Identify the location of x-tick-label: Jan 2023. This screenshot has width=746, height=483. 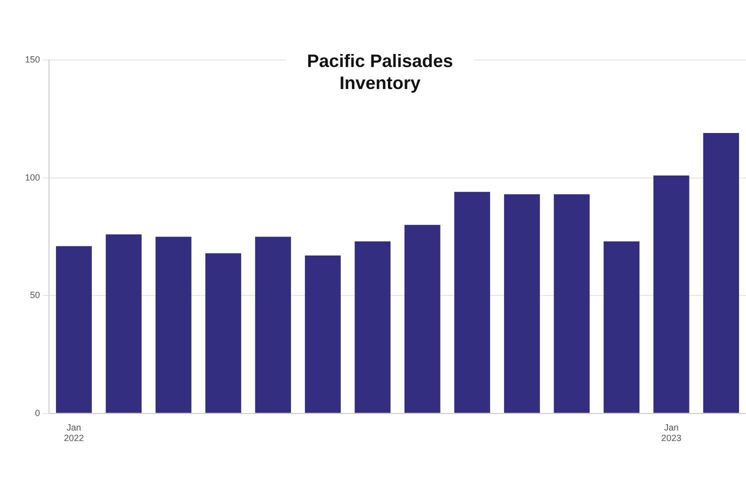
(671, 433).